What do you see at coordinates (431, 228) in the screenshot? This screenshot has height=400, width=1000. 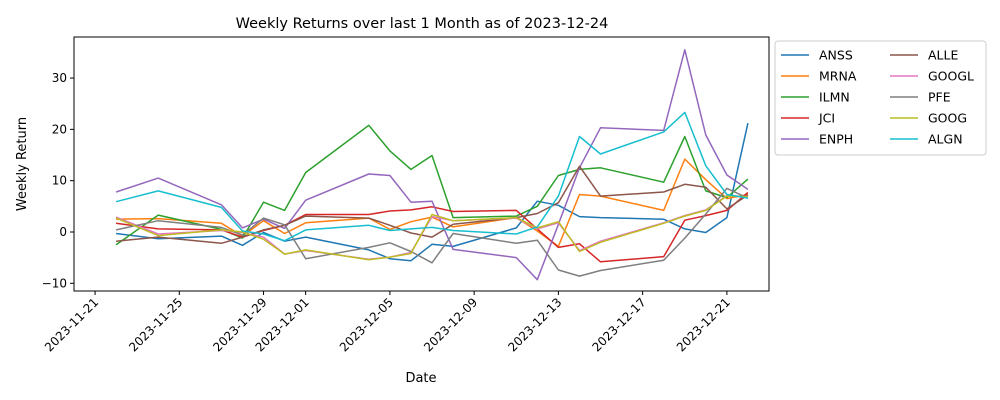 I see `series-line-goog` at bounding box center [431, 228].